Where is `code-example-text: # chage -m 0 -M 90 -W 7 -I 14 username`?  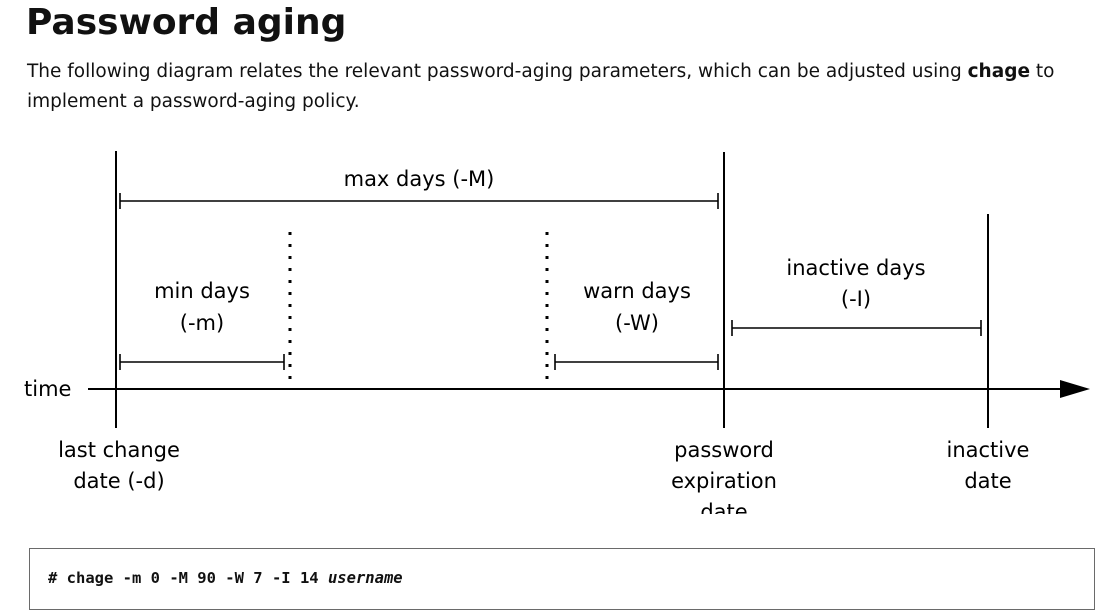 code-example-text: # chage -m 0 -M 90 -W 7 -I 14 username is located at coordinates (225, 578).